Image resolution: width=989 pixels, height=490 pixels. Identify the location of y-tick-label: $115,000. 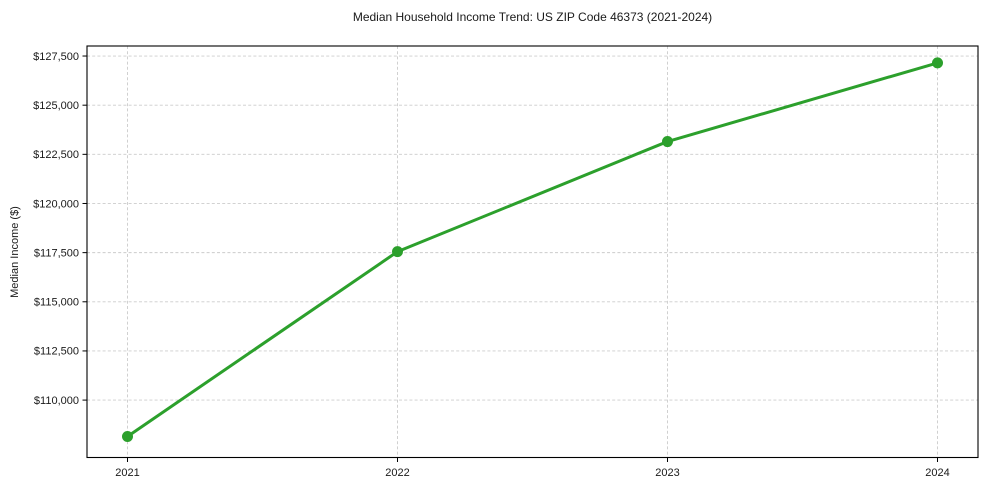
(56, 303).